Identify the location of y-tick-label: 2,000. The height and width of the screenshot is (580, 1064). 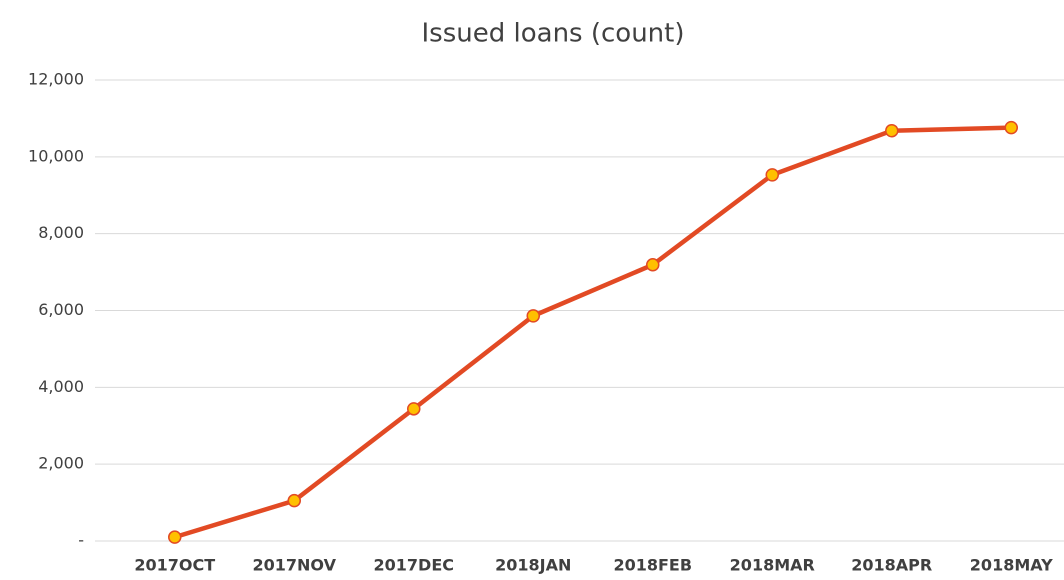
(61, 463).